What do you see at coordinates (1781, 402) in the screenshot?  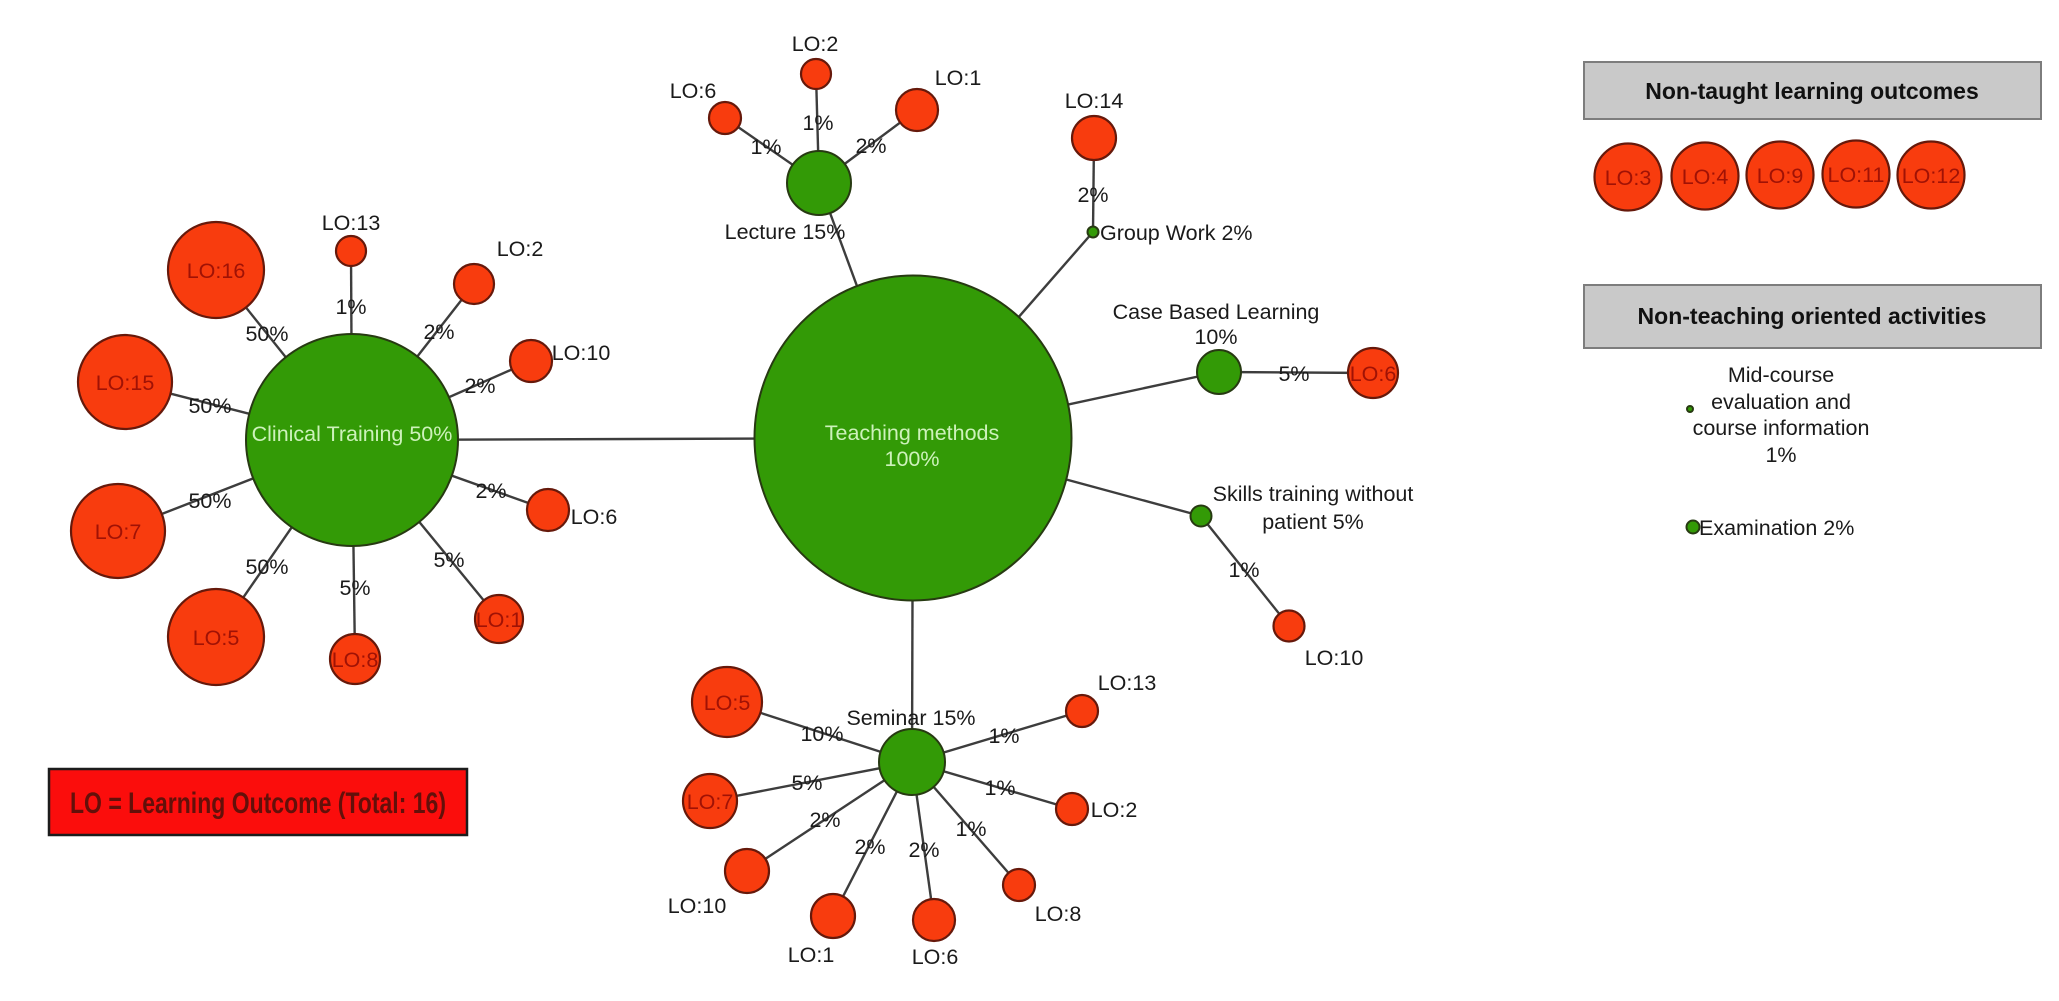 I see `svg-text: evaluation and` at bounding box center [1781, 402].